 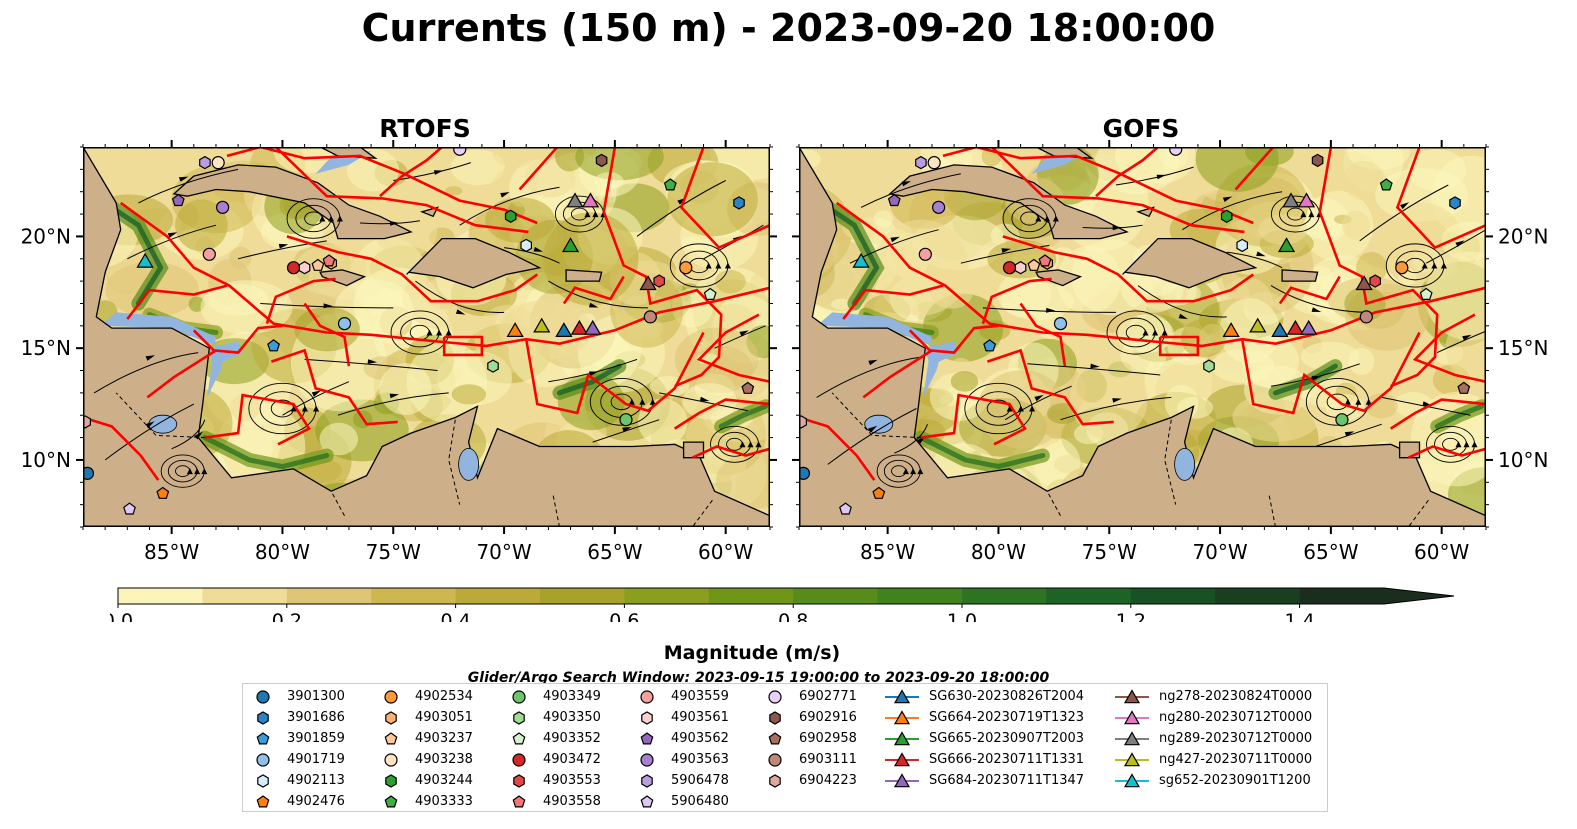 What do you see at coordinates (1299, 616) in the screenshot?
I see `colorbar-tick-label: 1.4` at bounding box center [1299, 616].